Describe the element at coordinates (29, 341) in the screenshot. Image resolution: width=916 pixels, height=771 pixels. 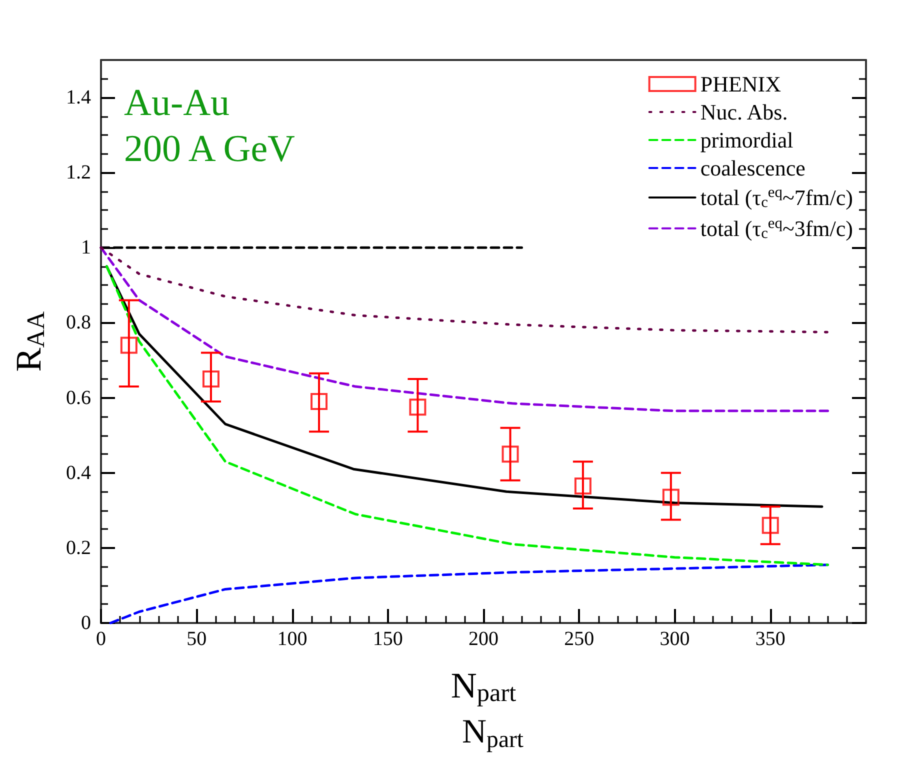
I see `y-axis-title: RAA` at that location.